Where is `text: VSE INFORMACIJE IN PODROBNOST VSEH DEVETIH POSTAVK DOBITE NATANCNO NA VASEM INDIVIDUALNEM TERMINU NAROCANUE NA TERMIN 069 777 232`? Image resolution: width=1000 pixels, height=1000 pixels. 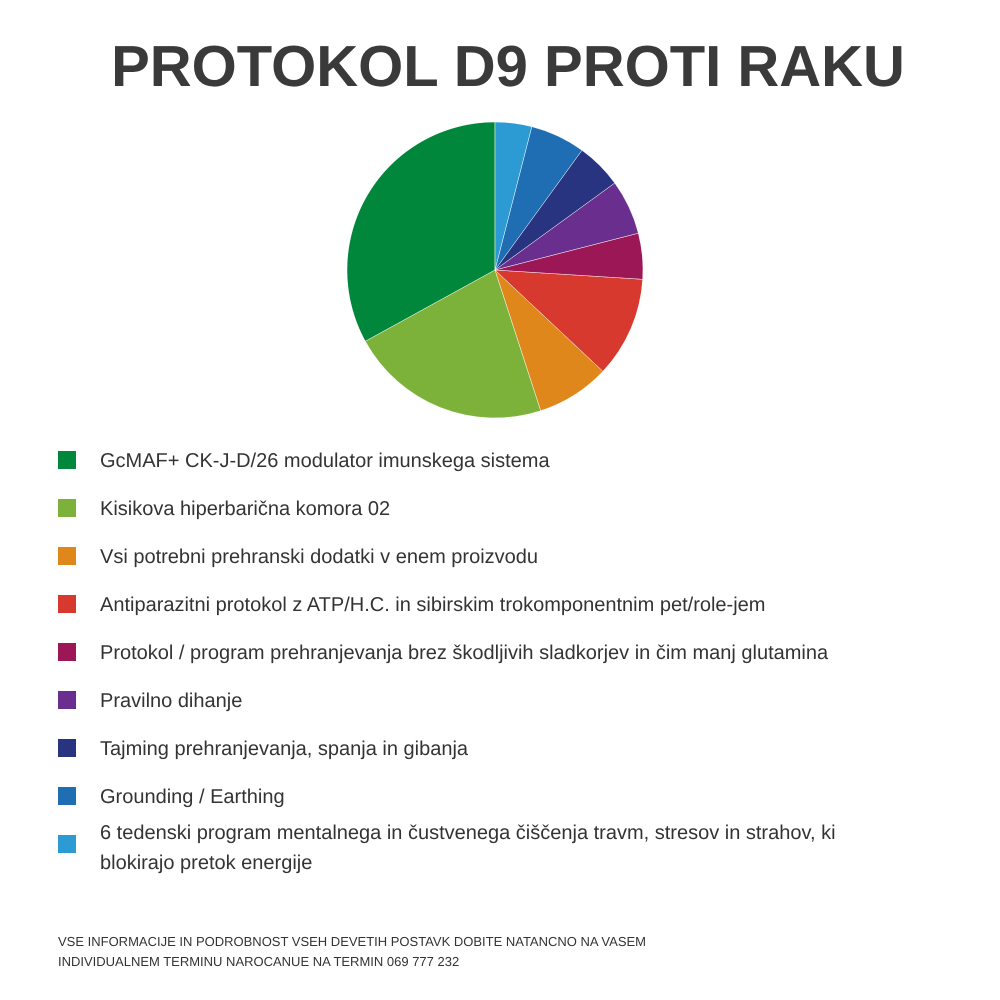 text: VSE INFORMACIJE IN PODROBNOST VSEH DEVETIH POSTAVK DOBITE NATANCNO NA VASEM INDIVIDUALNEM TERMINU NAROCANUE NA TERMIN 069 777 232 is located at coordinates (352, 951).